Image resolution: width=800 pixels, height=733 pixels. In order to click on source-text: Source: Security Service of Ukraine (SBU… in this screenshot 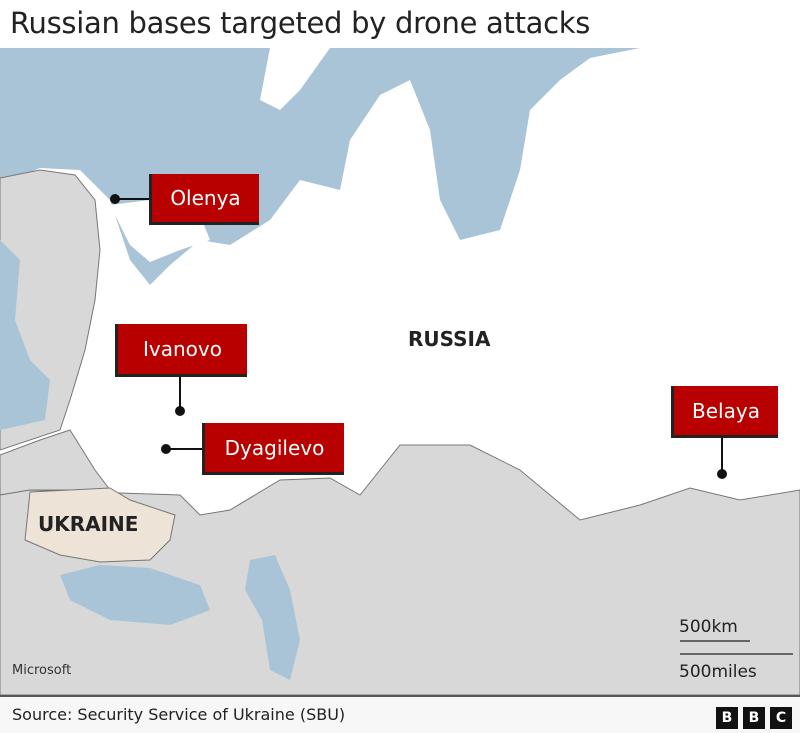, I will do `click(179, 714)`.